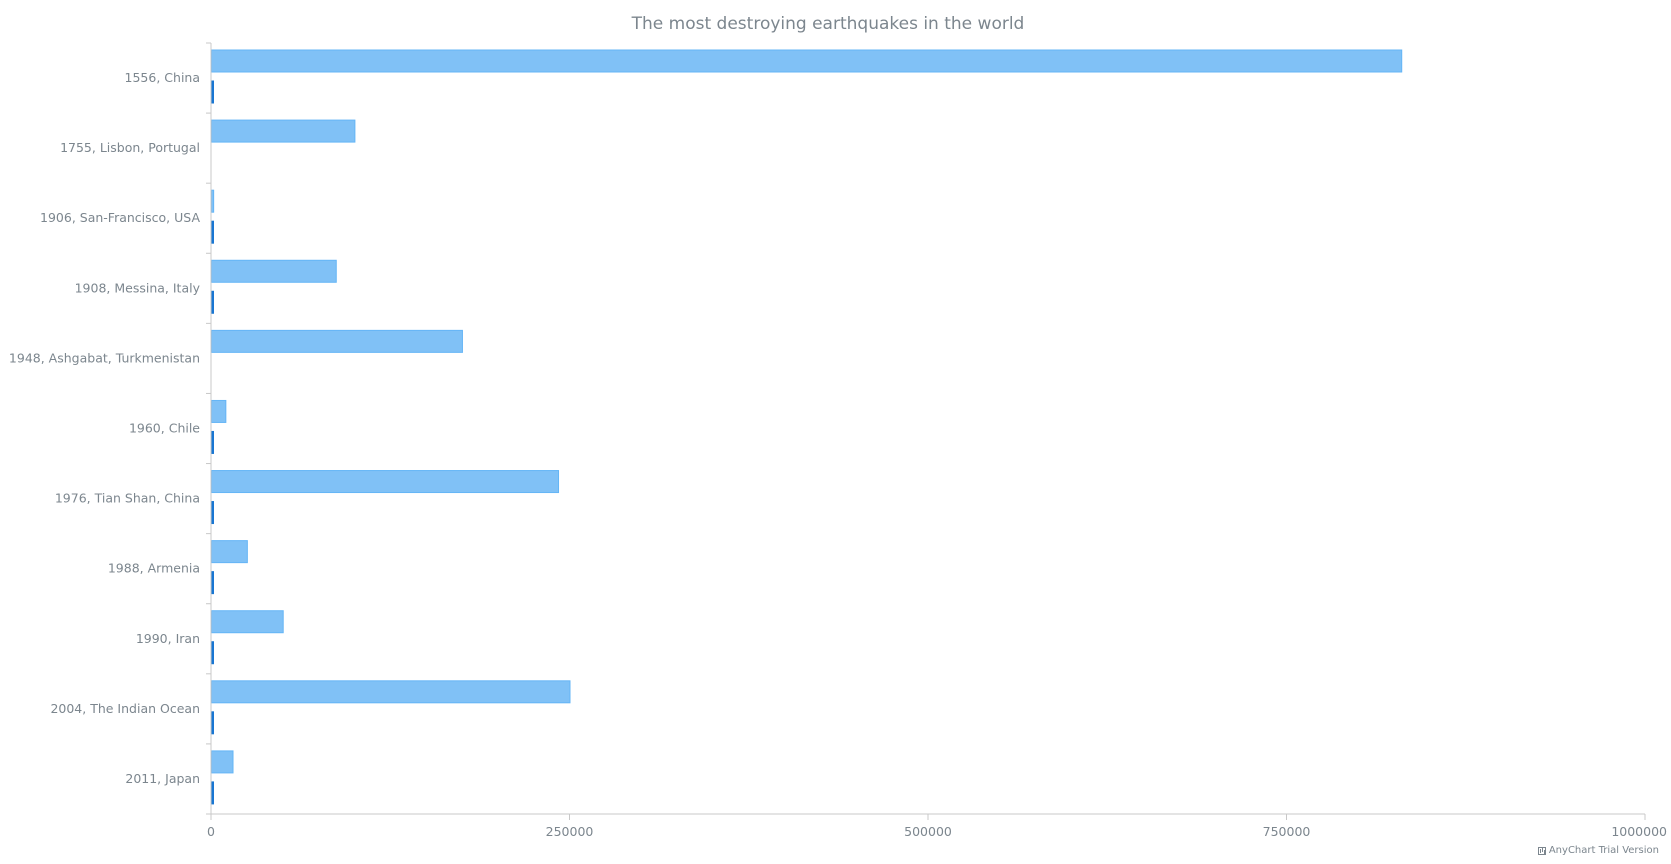  What do you see at coordinates (154, 568) in the screenshot?
I see `category-label-7: 1988, Armenia` at bounding box center [154, 568].